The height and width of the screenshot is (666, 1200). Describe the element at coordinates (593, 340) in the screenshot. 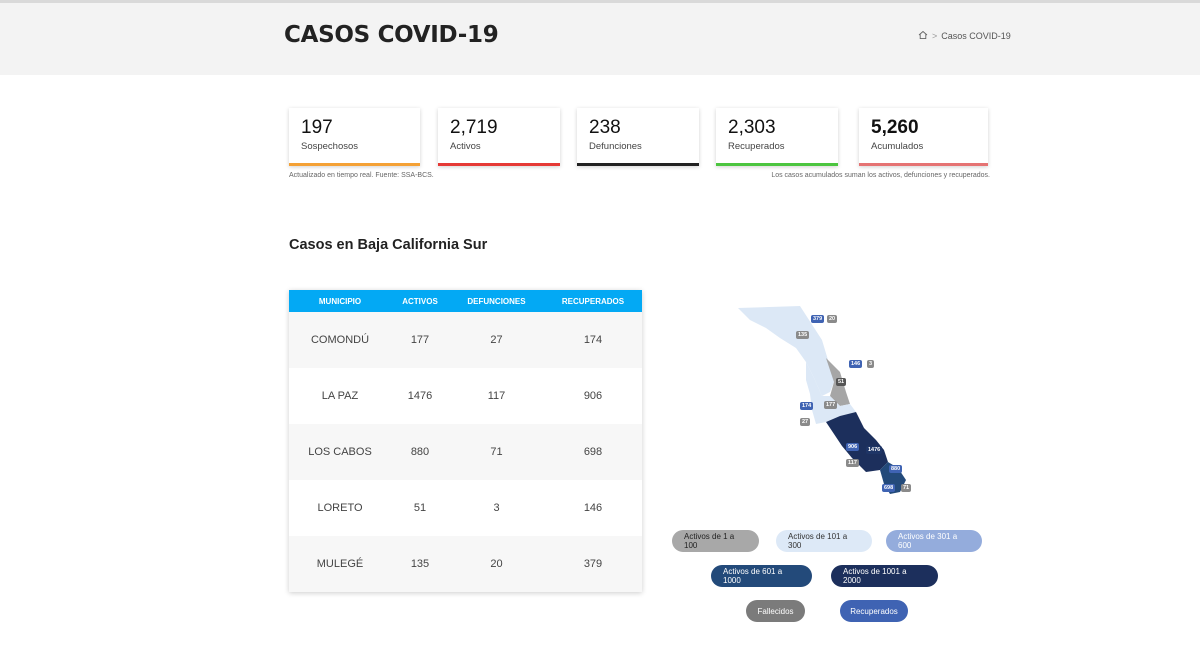

I see `cell-recuperados: 174` at that location.